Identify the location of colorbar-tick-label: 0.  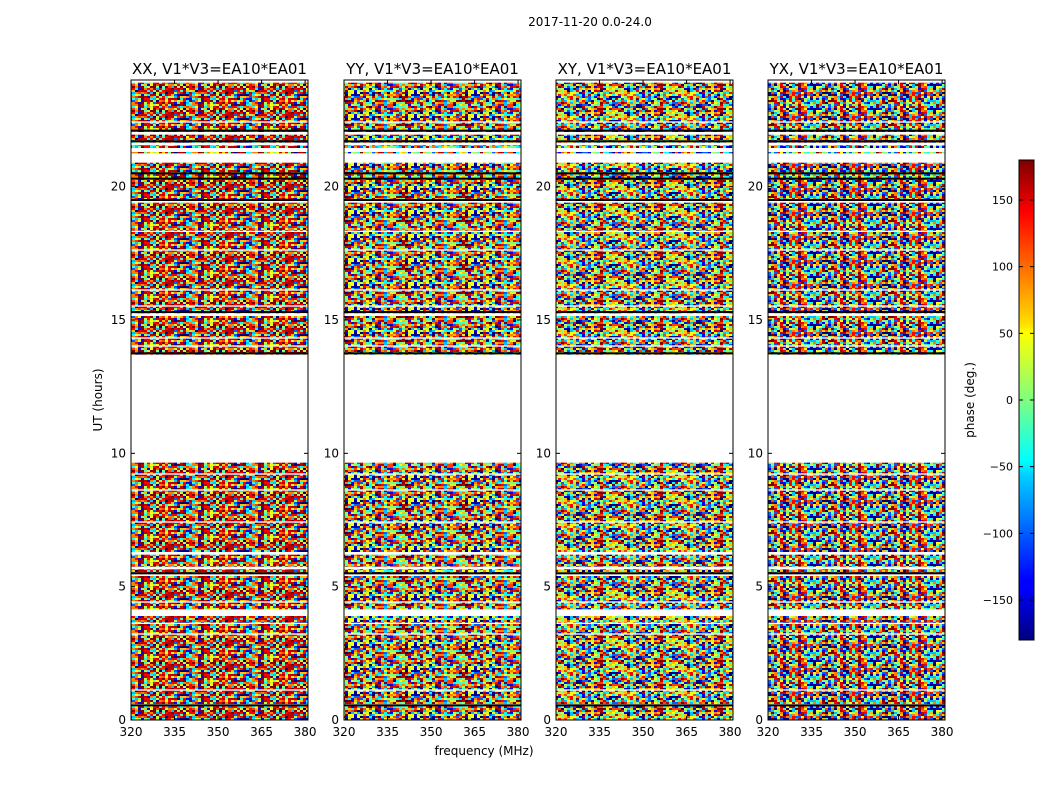
(1009, 400).